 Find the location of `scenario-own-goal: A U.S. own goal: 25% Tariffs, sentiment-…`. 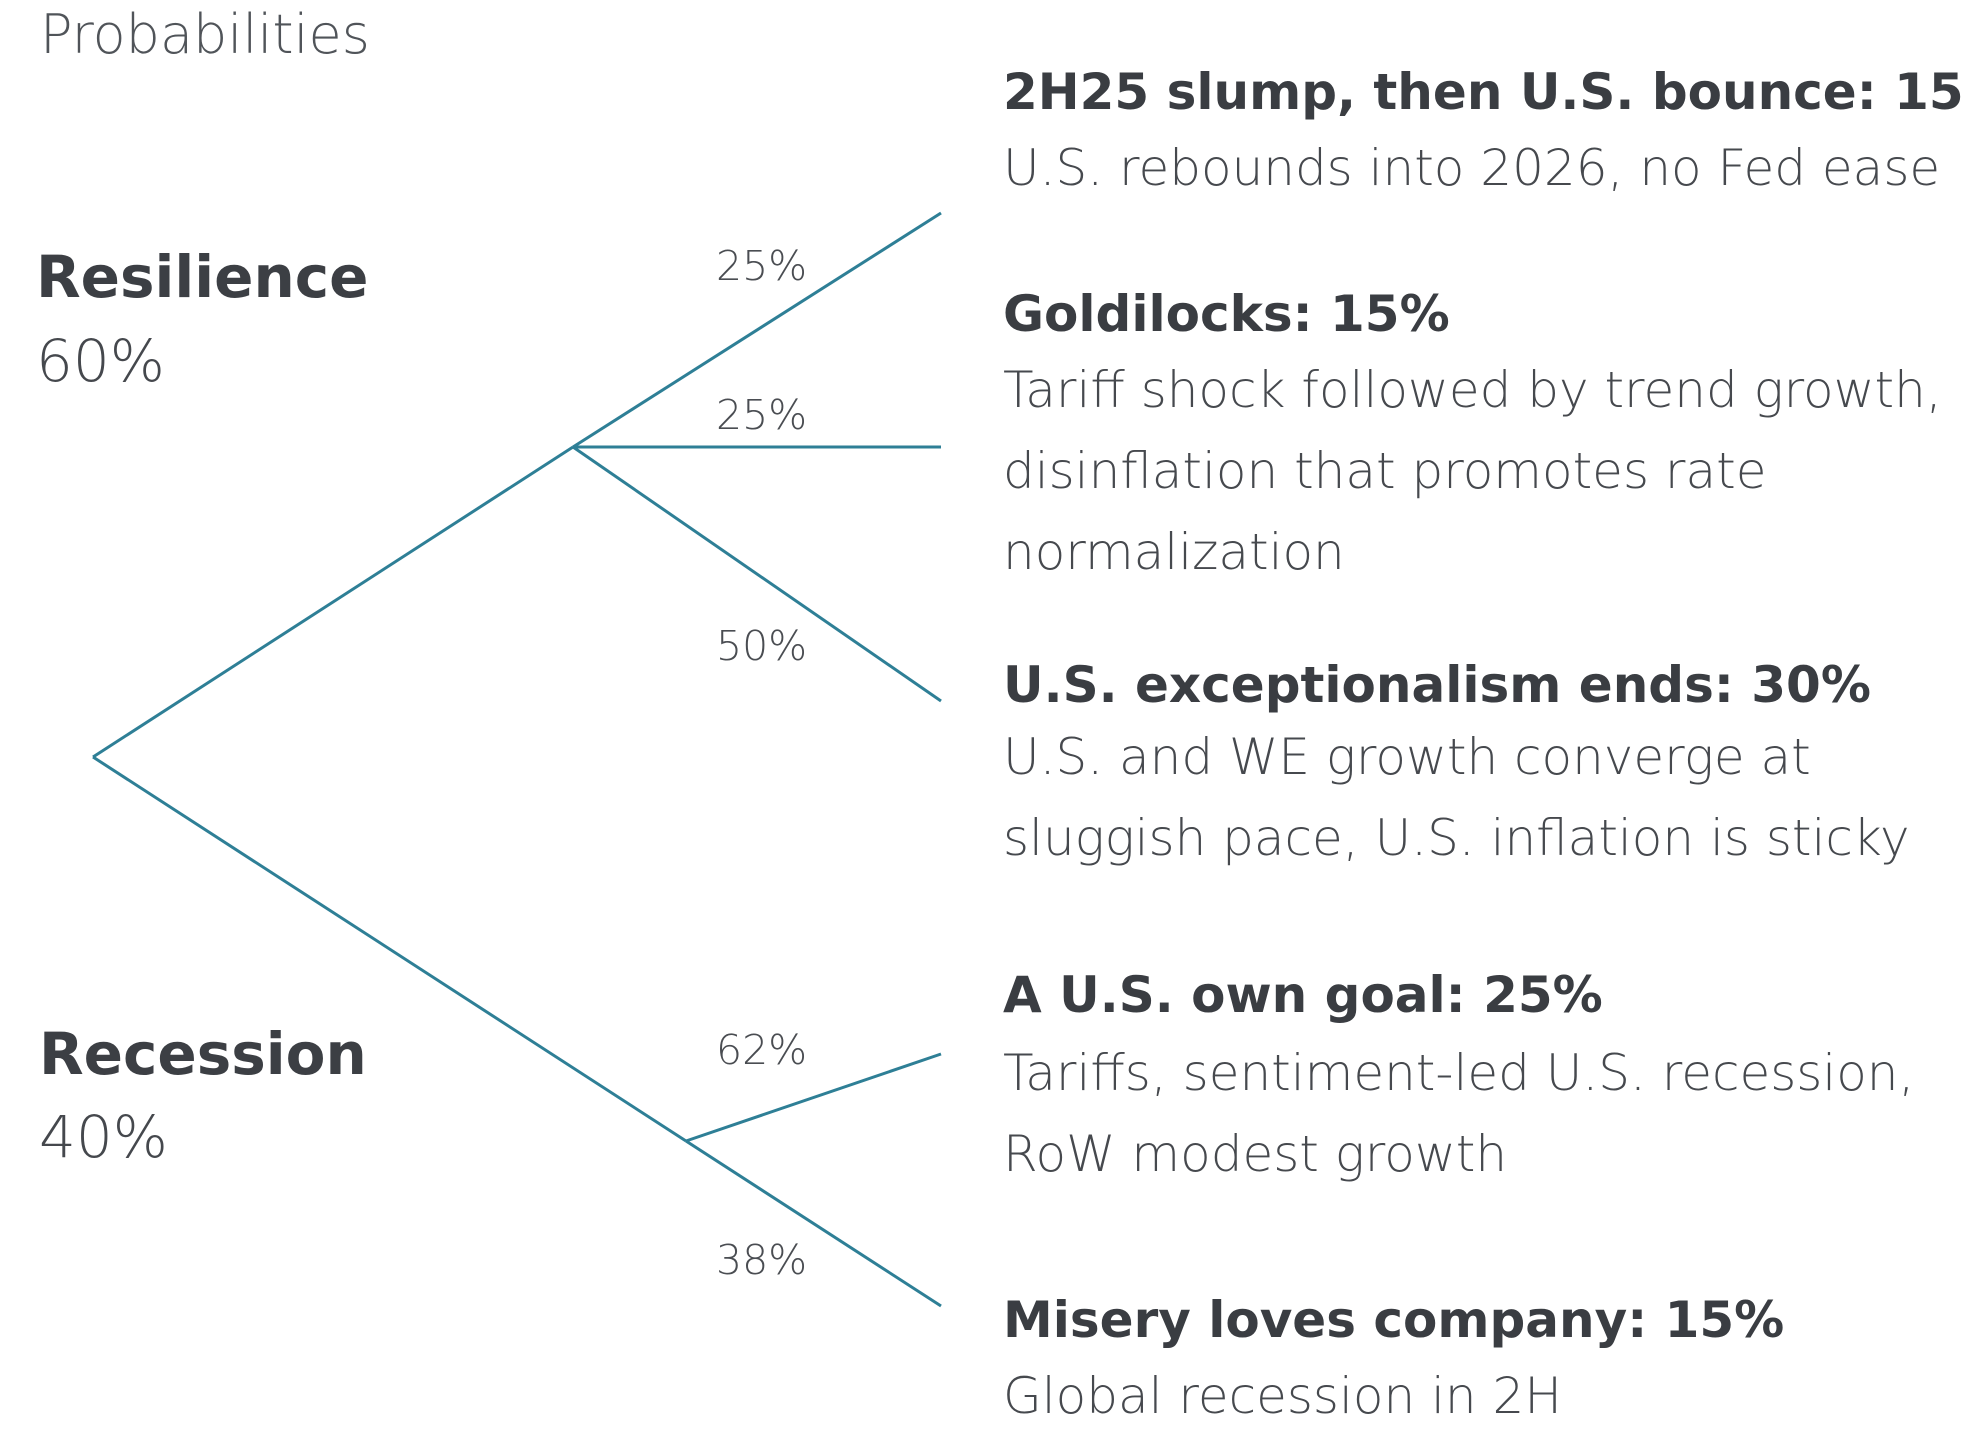

scenario-own-goal: A U.S. own goal: 25% Tariffs, sentiment-… is located at coordinates (1480, 1080).